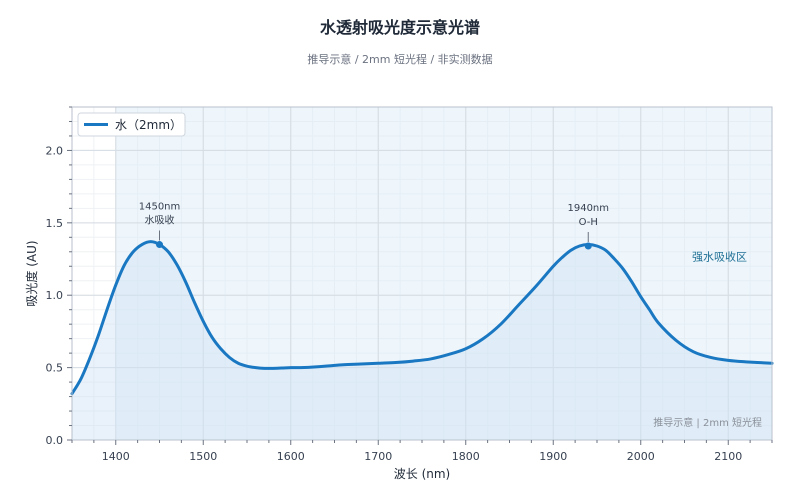 This screenshot has height=500, width=800. Describe the element at coordinates (148, 125) in the screenshot. I see `legend-label: 水（2mm）` at that location.